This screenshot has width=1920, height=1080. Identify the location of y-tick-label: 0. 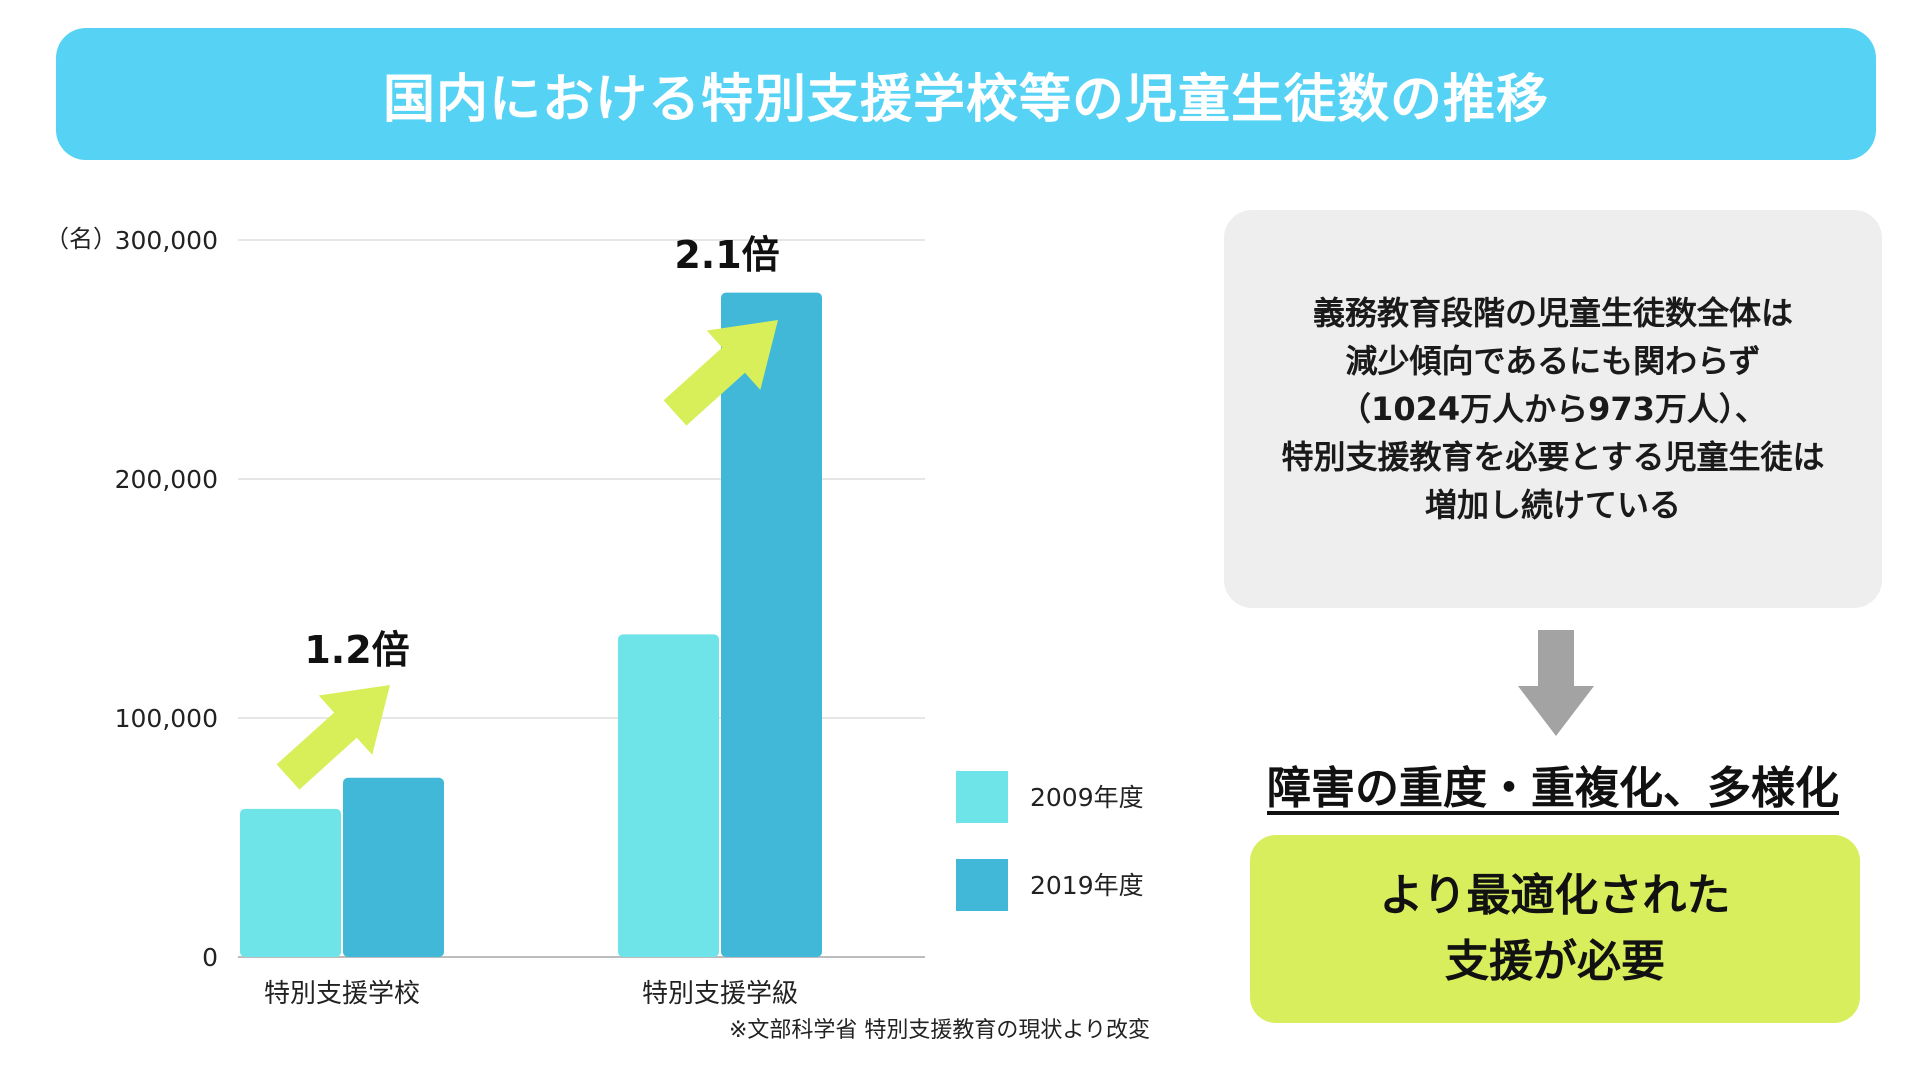
(210, 957).